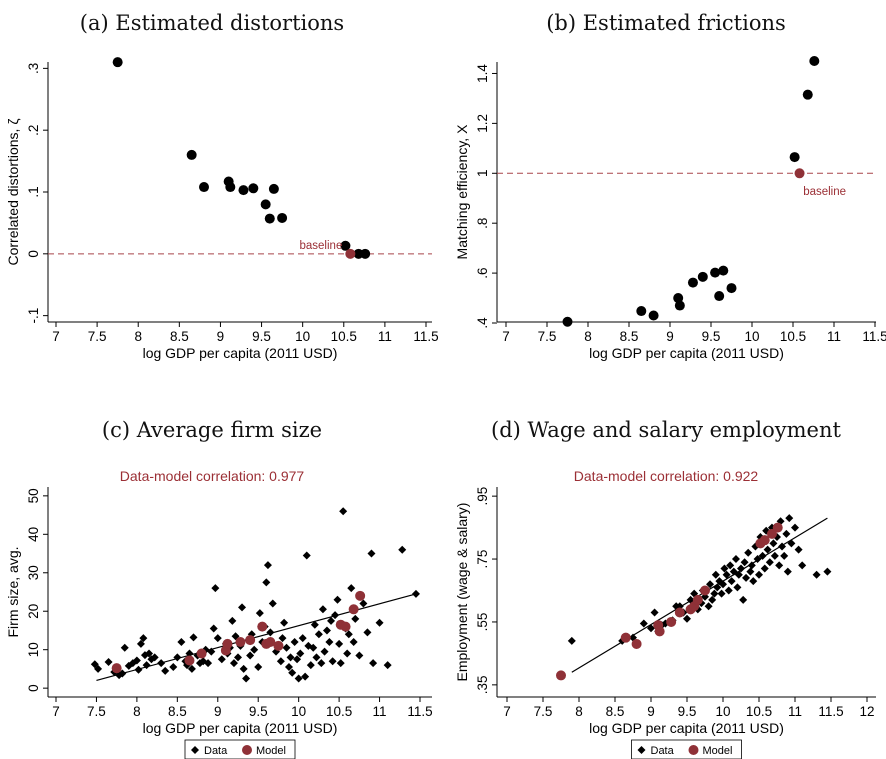 The width and height of the screenshot is (886, 759). I want to click on y-axis-title-c: Firm size, avg., so click(13, 591).